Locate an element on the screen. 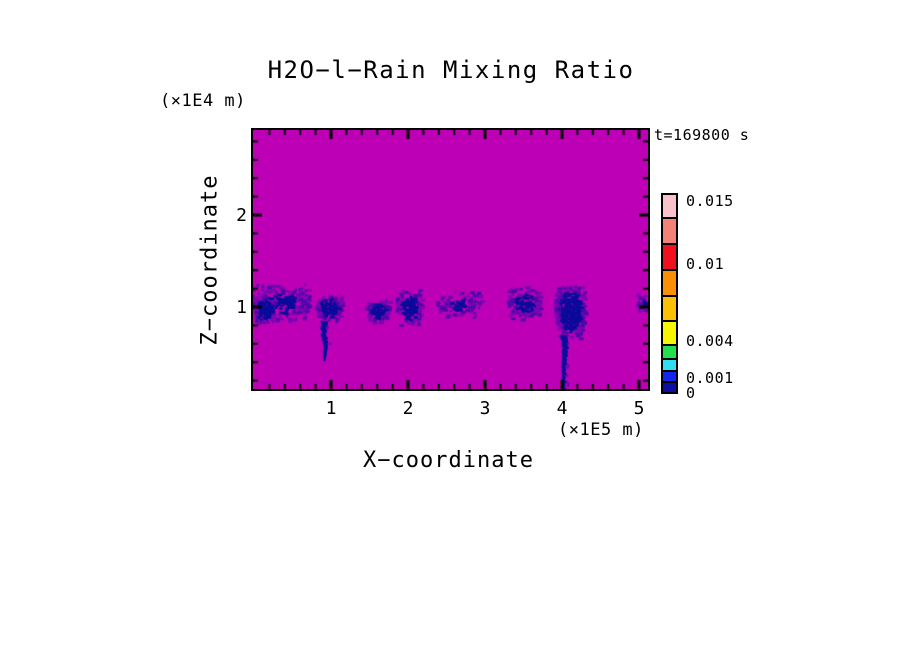 This screenshot has width=904, height=654. x-tick-label-1: 1 is located at coordinates (331, 408).